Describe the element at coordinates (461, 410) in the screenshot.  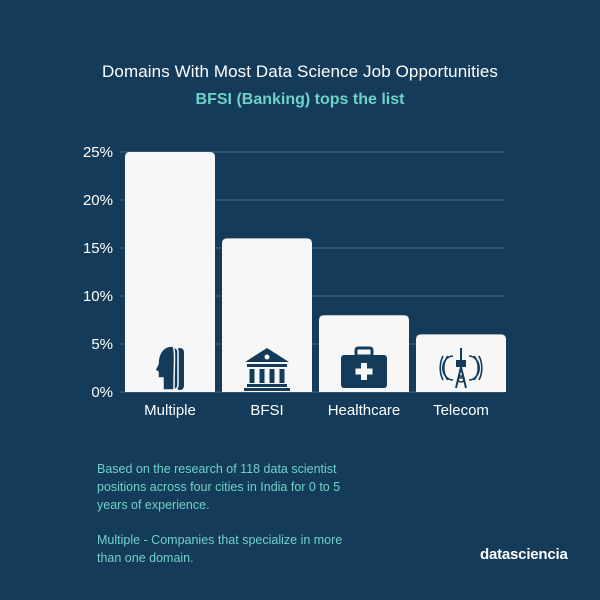
I see `x-tick-label: Telecom` at that location.